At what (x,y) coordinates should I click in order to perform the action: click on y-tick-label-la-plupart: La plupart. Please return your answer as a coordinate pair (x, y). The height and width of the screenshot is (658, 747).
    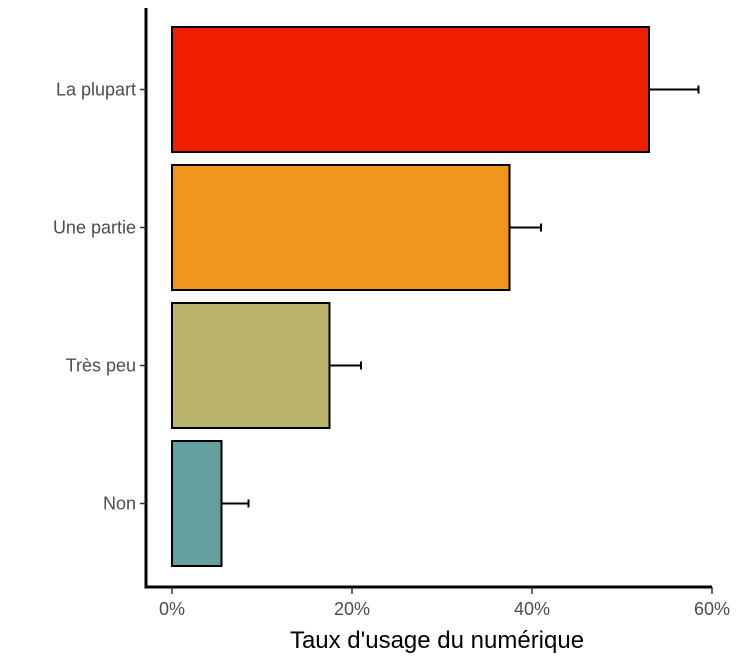
    Looking at the image, I should click on (96, 90).